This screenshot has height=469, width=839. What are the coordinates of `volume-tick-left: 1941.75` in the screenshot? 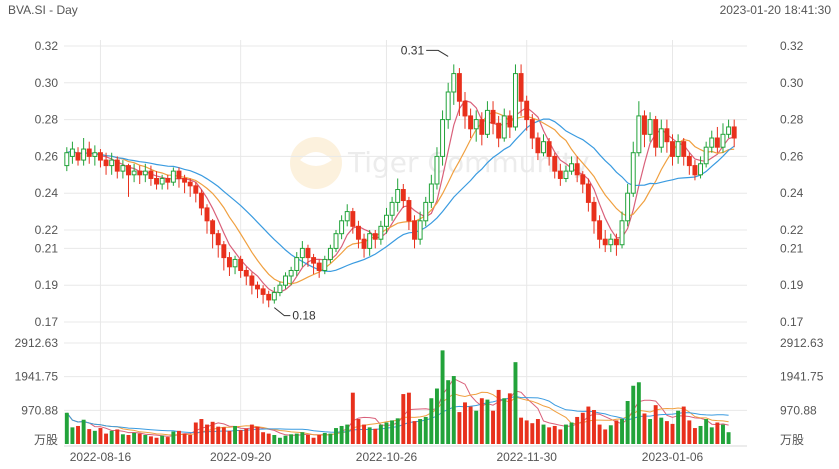 It's located at (37, 377).